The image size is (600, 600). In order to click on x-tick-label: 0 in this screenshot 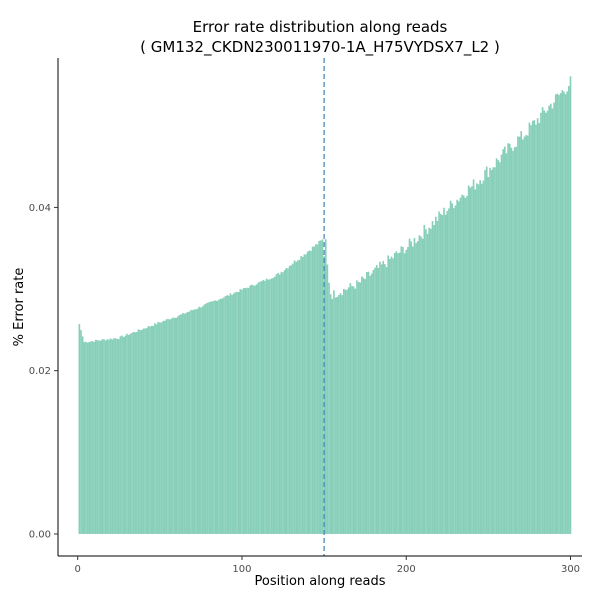, I will do `click(78, 569)`.